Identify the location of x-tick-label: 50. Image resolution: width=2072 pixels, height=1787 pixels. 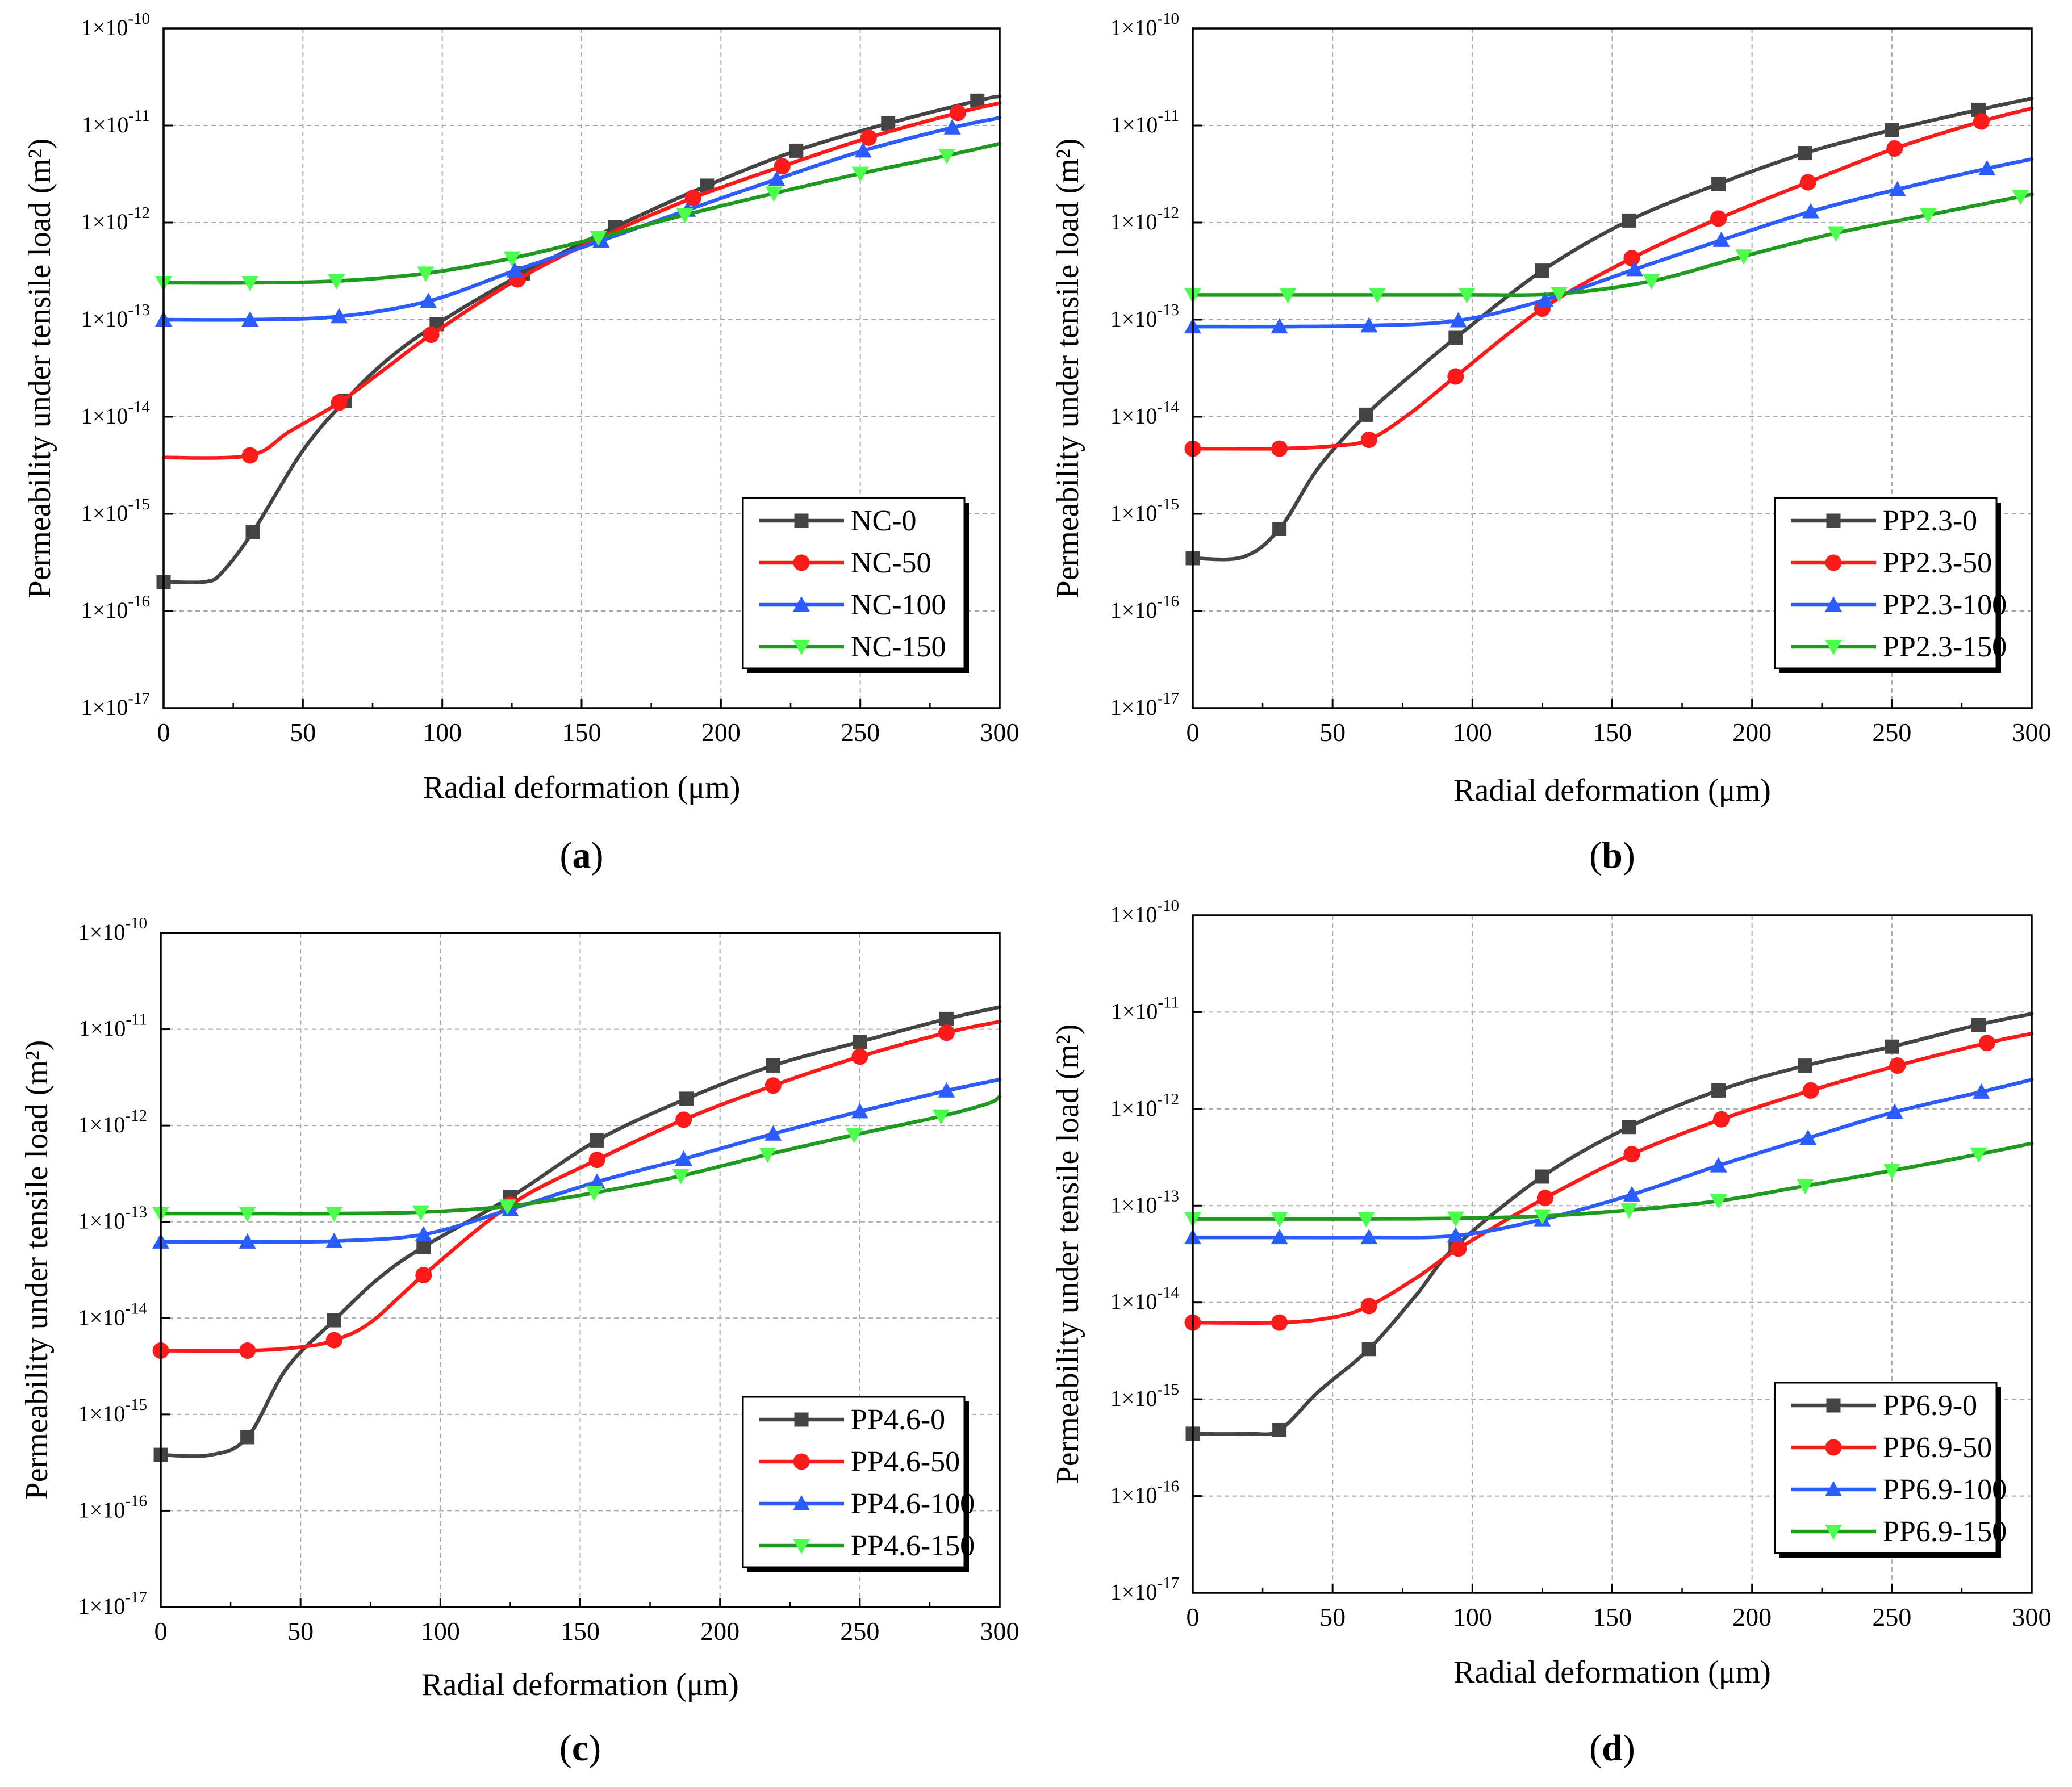
(303, 733).